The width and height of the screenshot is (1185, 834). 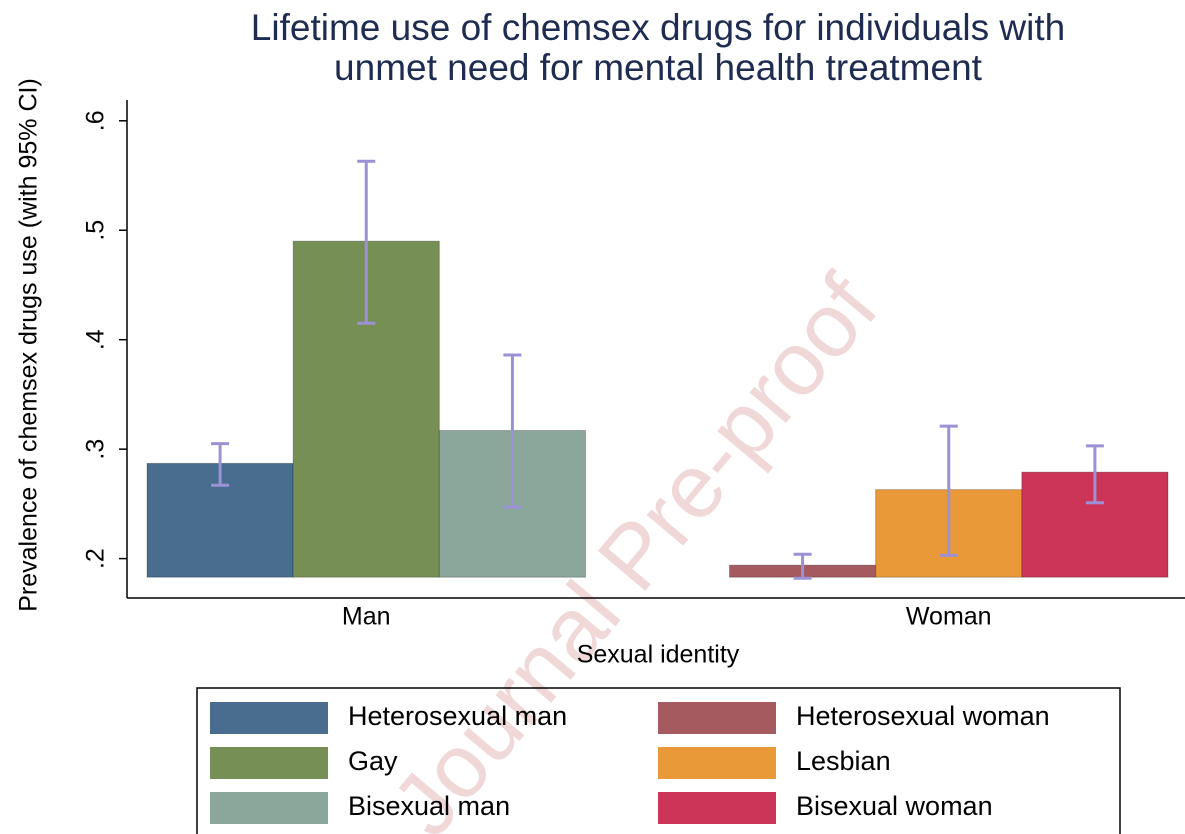 I want to click on chart-title: unmet need for mental health treatment, so click(x=658, y=67).